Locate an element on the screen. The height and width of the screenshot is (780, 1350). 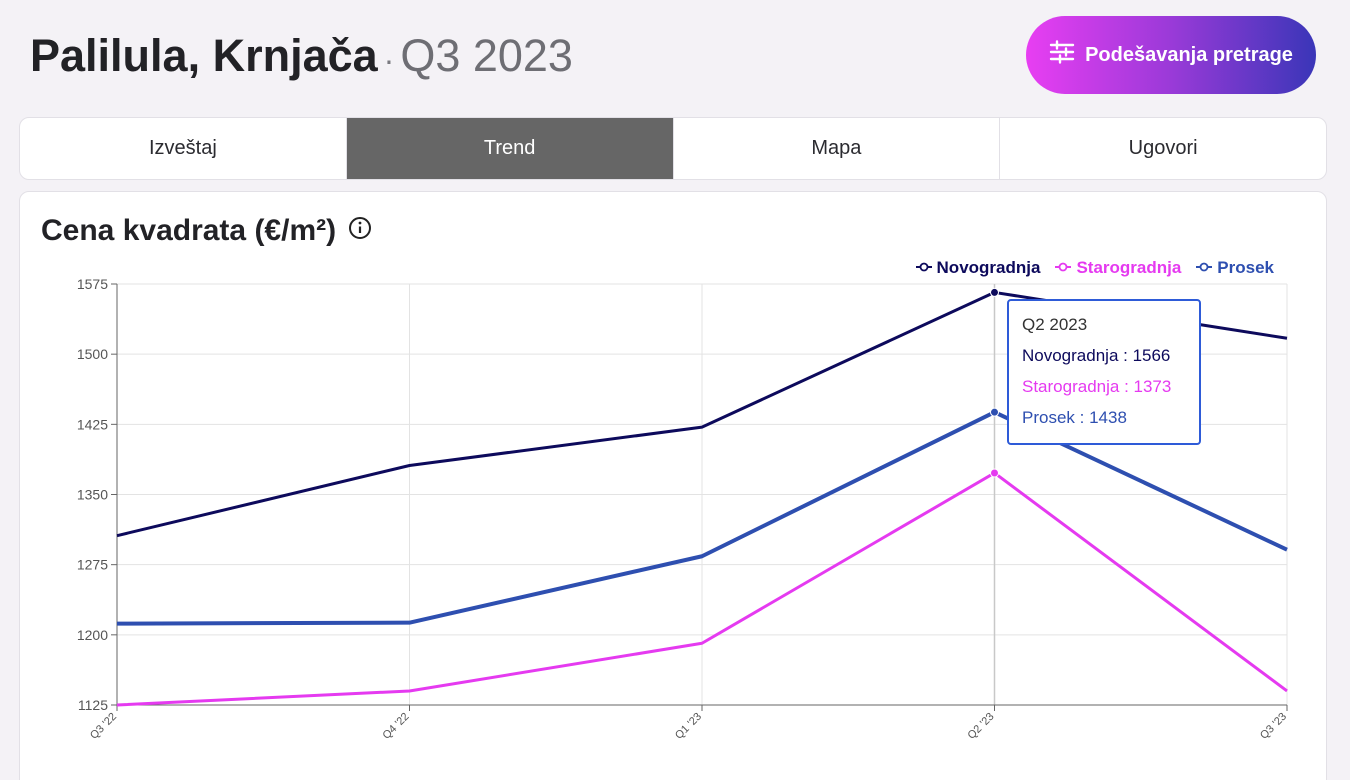
legend-label: Starogradnja is located at coordinates (1129, 267).